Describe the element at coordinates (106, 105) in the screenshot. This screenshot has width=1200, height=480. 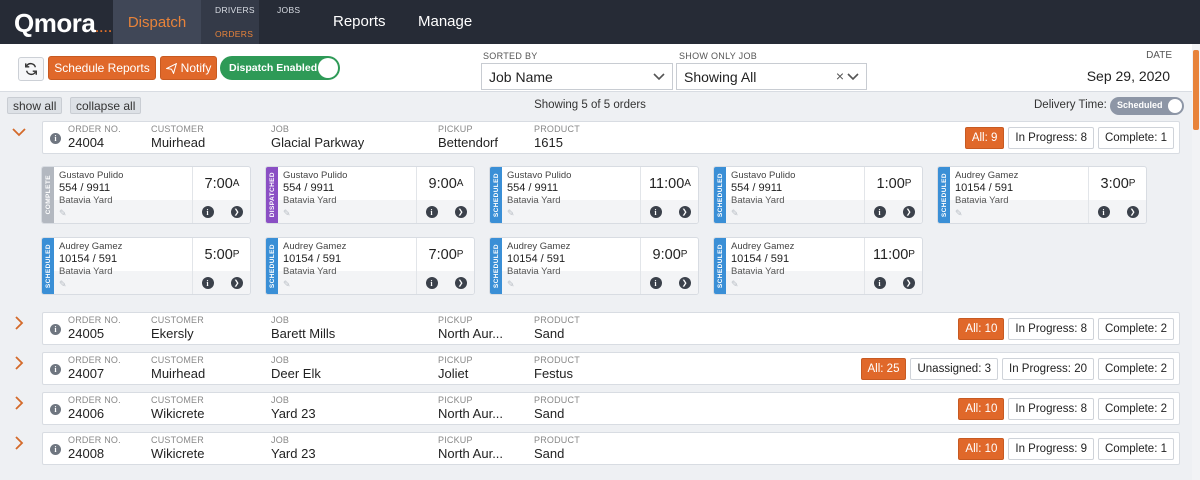
I see `collapse-all-button: collapse all` at that location.